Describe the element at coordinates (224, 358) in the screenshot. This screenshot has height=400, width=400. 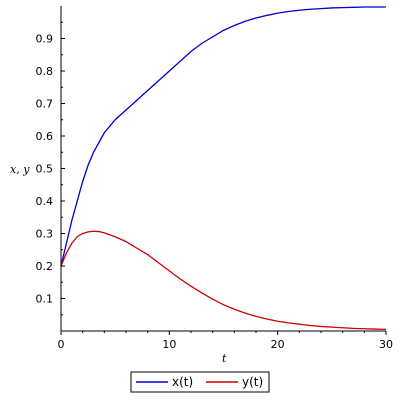
I see `x-axis-label: t` at that location.